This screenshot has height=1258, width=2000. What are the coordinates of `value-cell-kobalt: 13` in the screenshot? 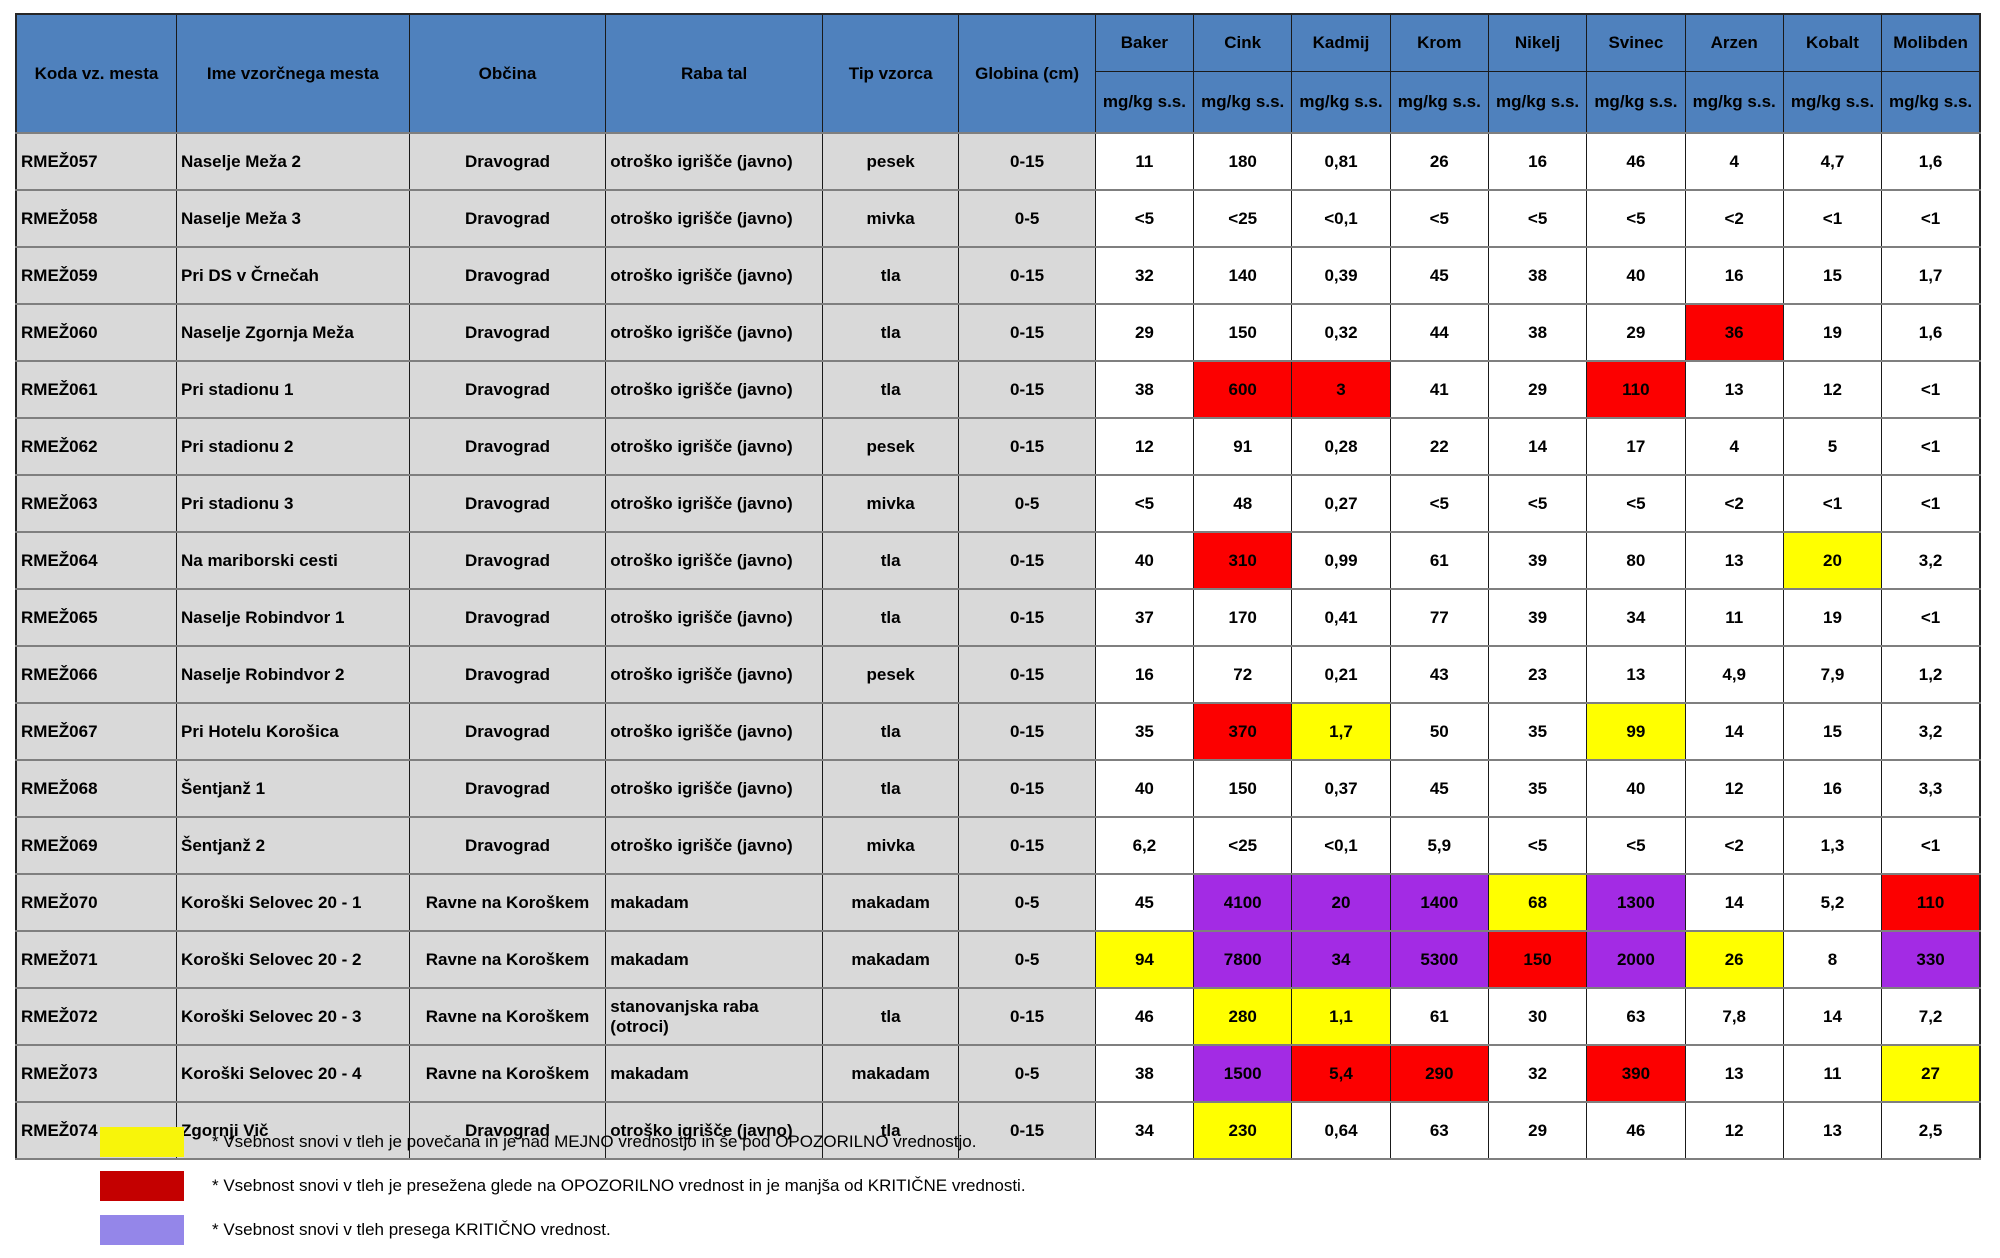 It's located at (1832, 1130).